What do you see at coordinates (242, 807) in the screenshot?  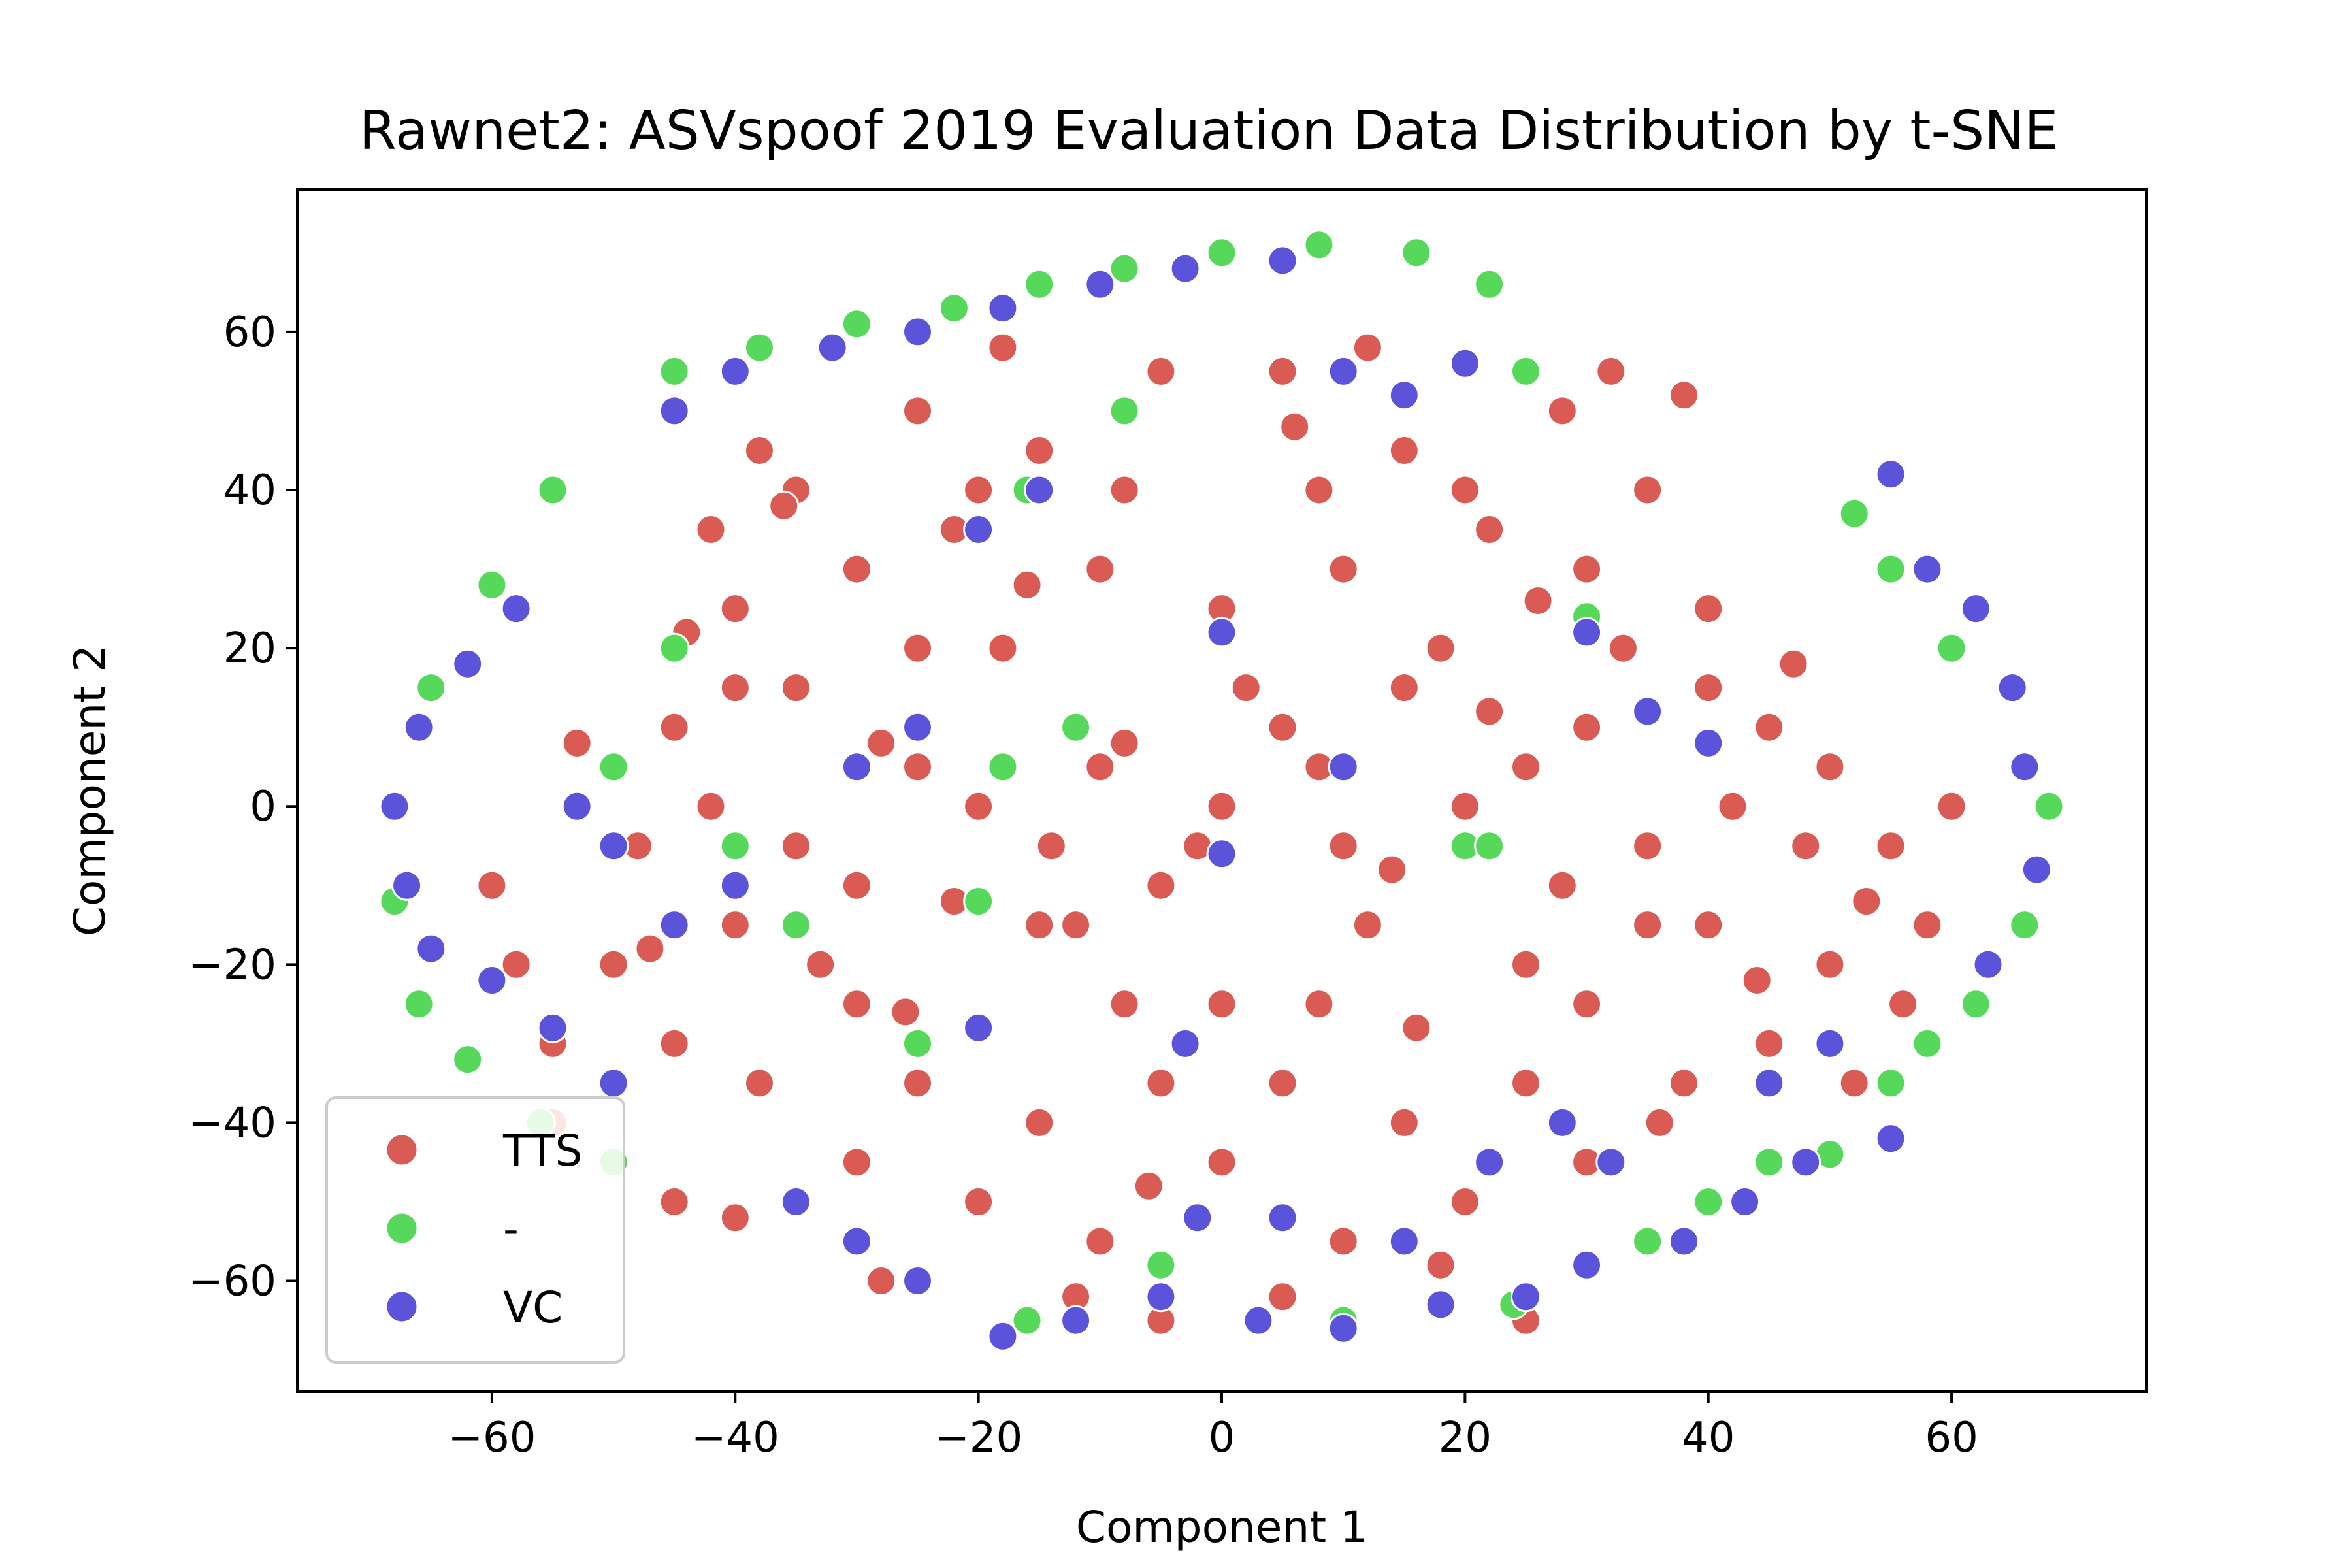 I see `y-axis: −60 −40 −20 0 20 40 60` at bounding box center [242, 807].